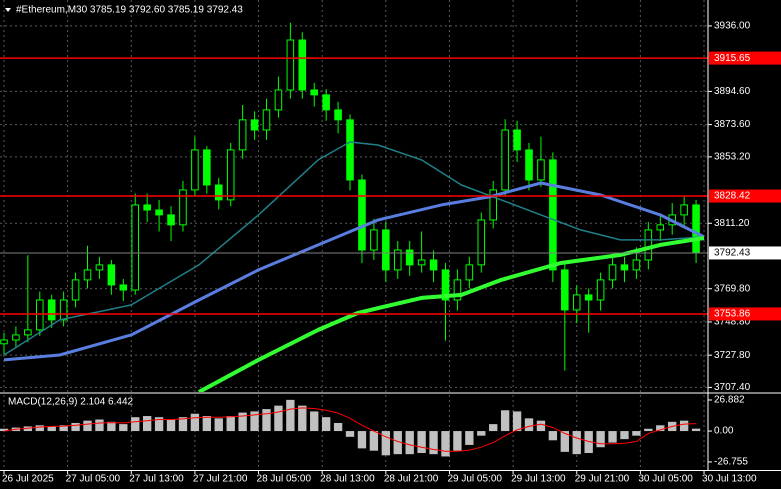 This screenshot has height=489, width=781. I want to click on x-tick-label: 27 Jul 05:00, so click(93, 479).